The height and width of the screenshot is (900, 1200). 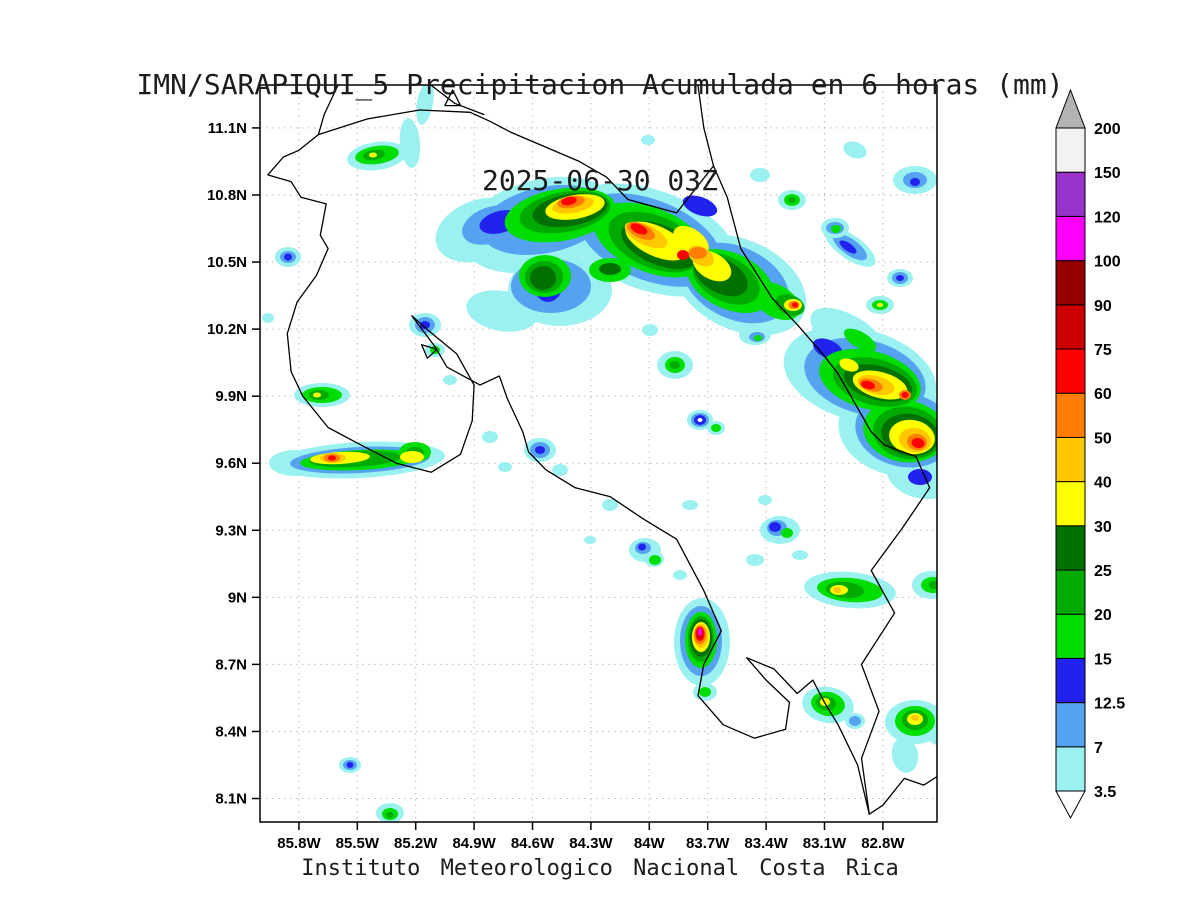 What do you see at coordinates (766, 843) in the screenshot?
I see `lon-tick-label: 83.4W` at bounding box center [766, 843].